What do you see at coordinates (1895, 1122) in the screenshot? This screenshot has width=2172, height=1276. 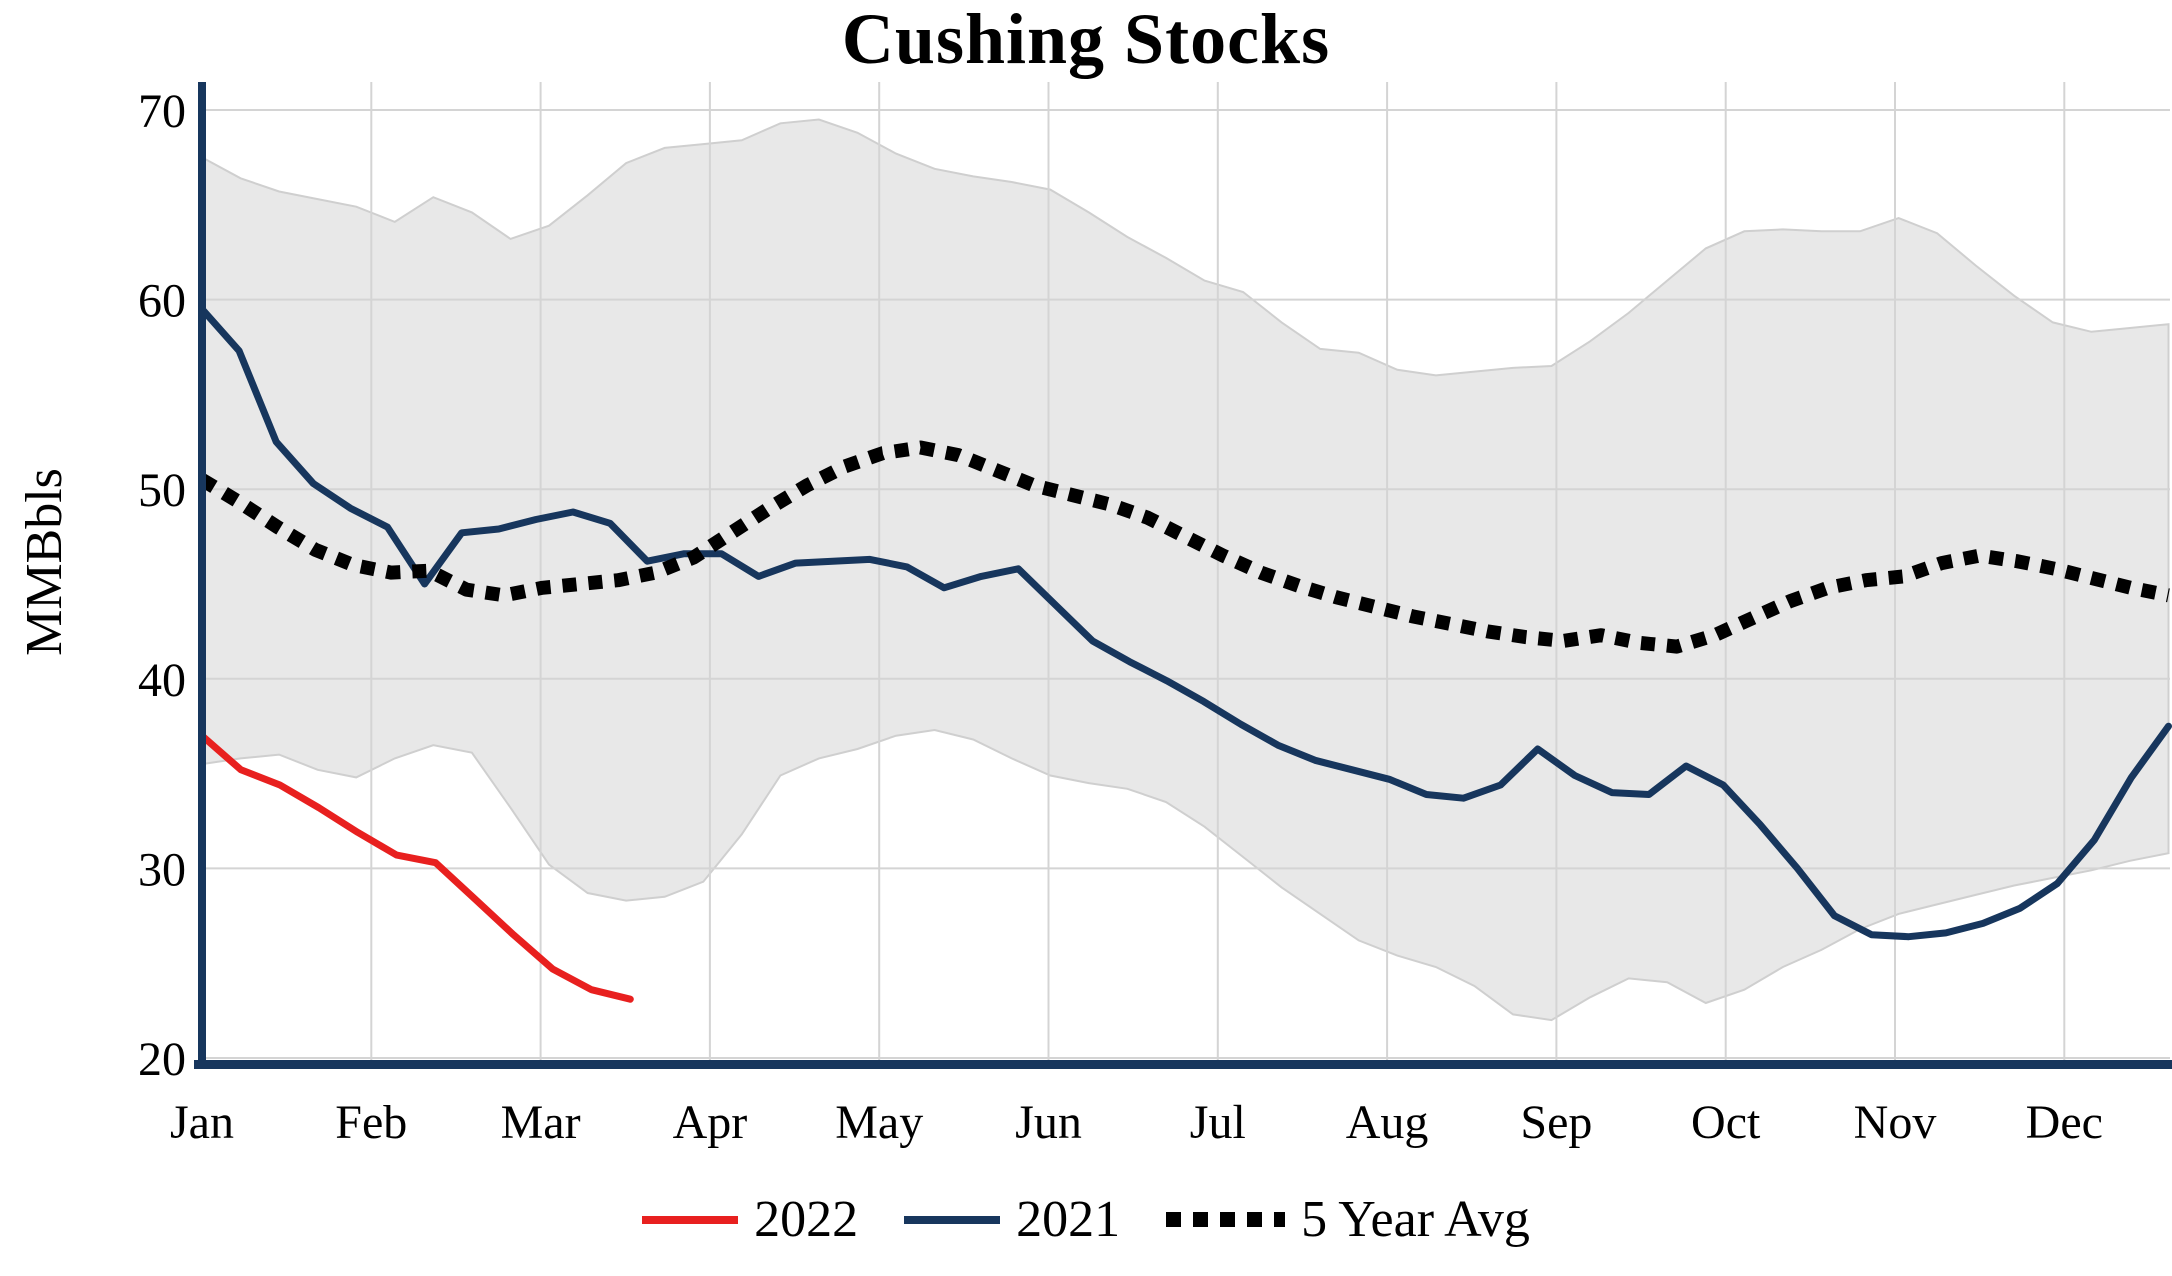 I see `x-tick-label: Nov` at bounding box center [1895, 1122].